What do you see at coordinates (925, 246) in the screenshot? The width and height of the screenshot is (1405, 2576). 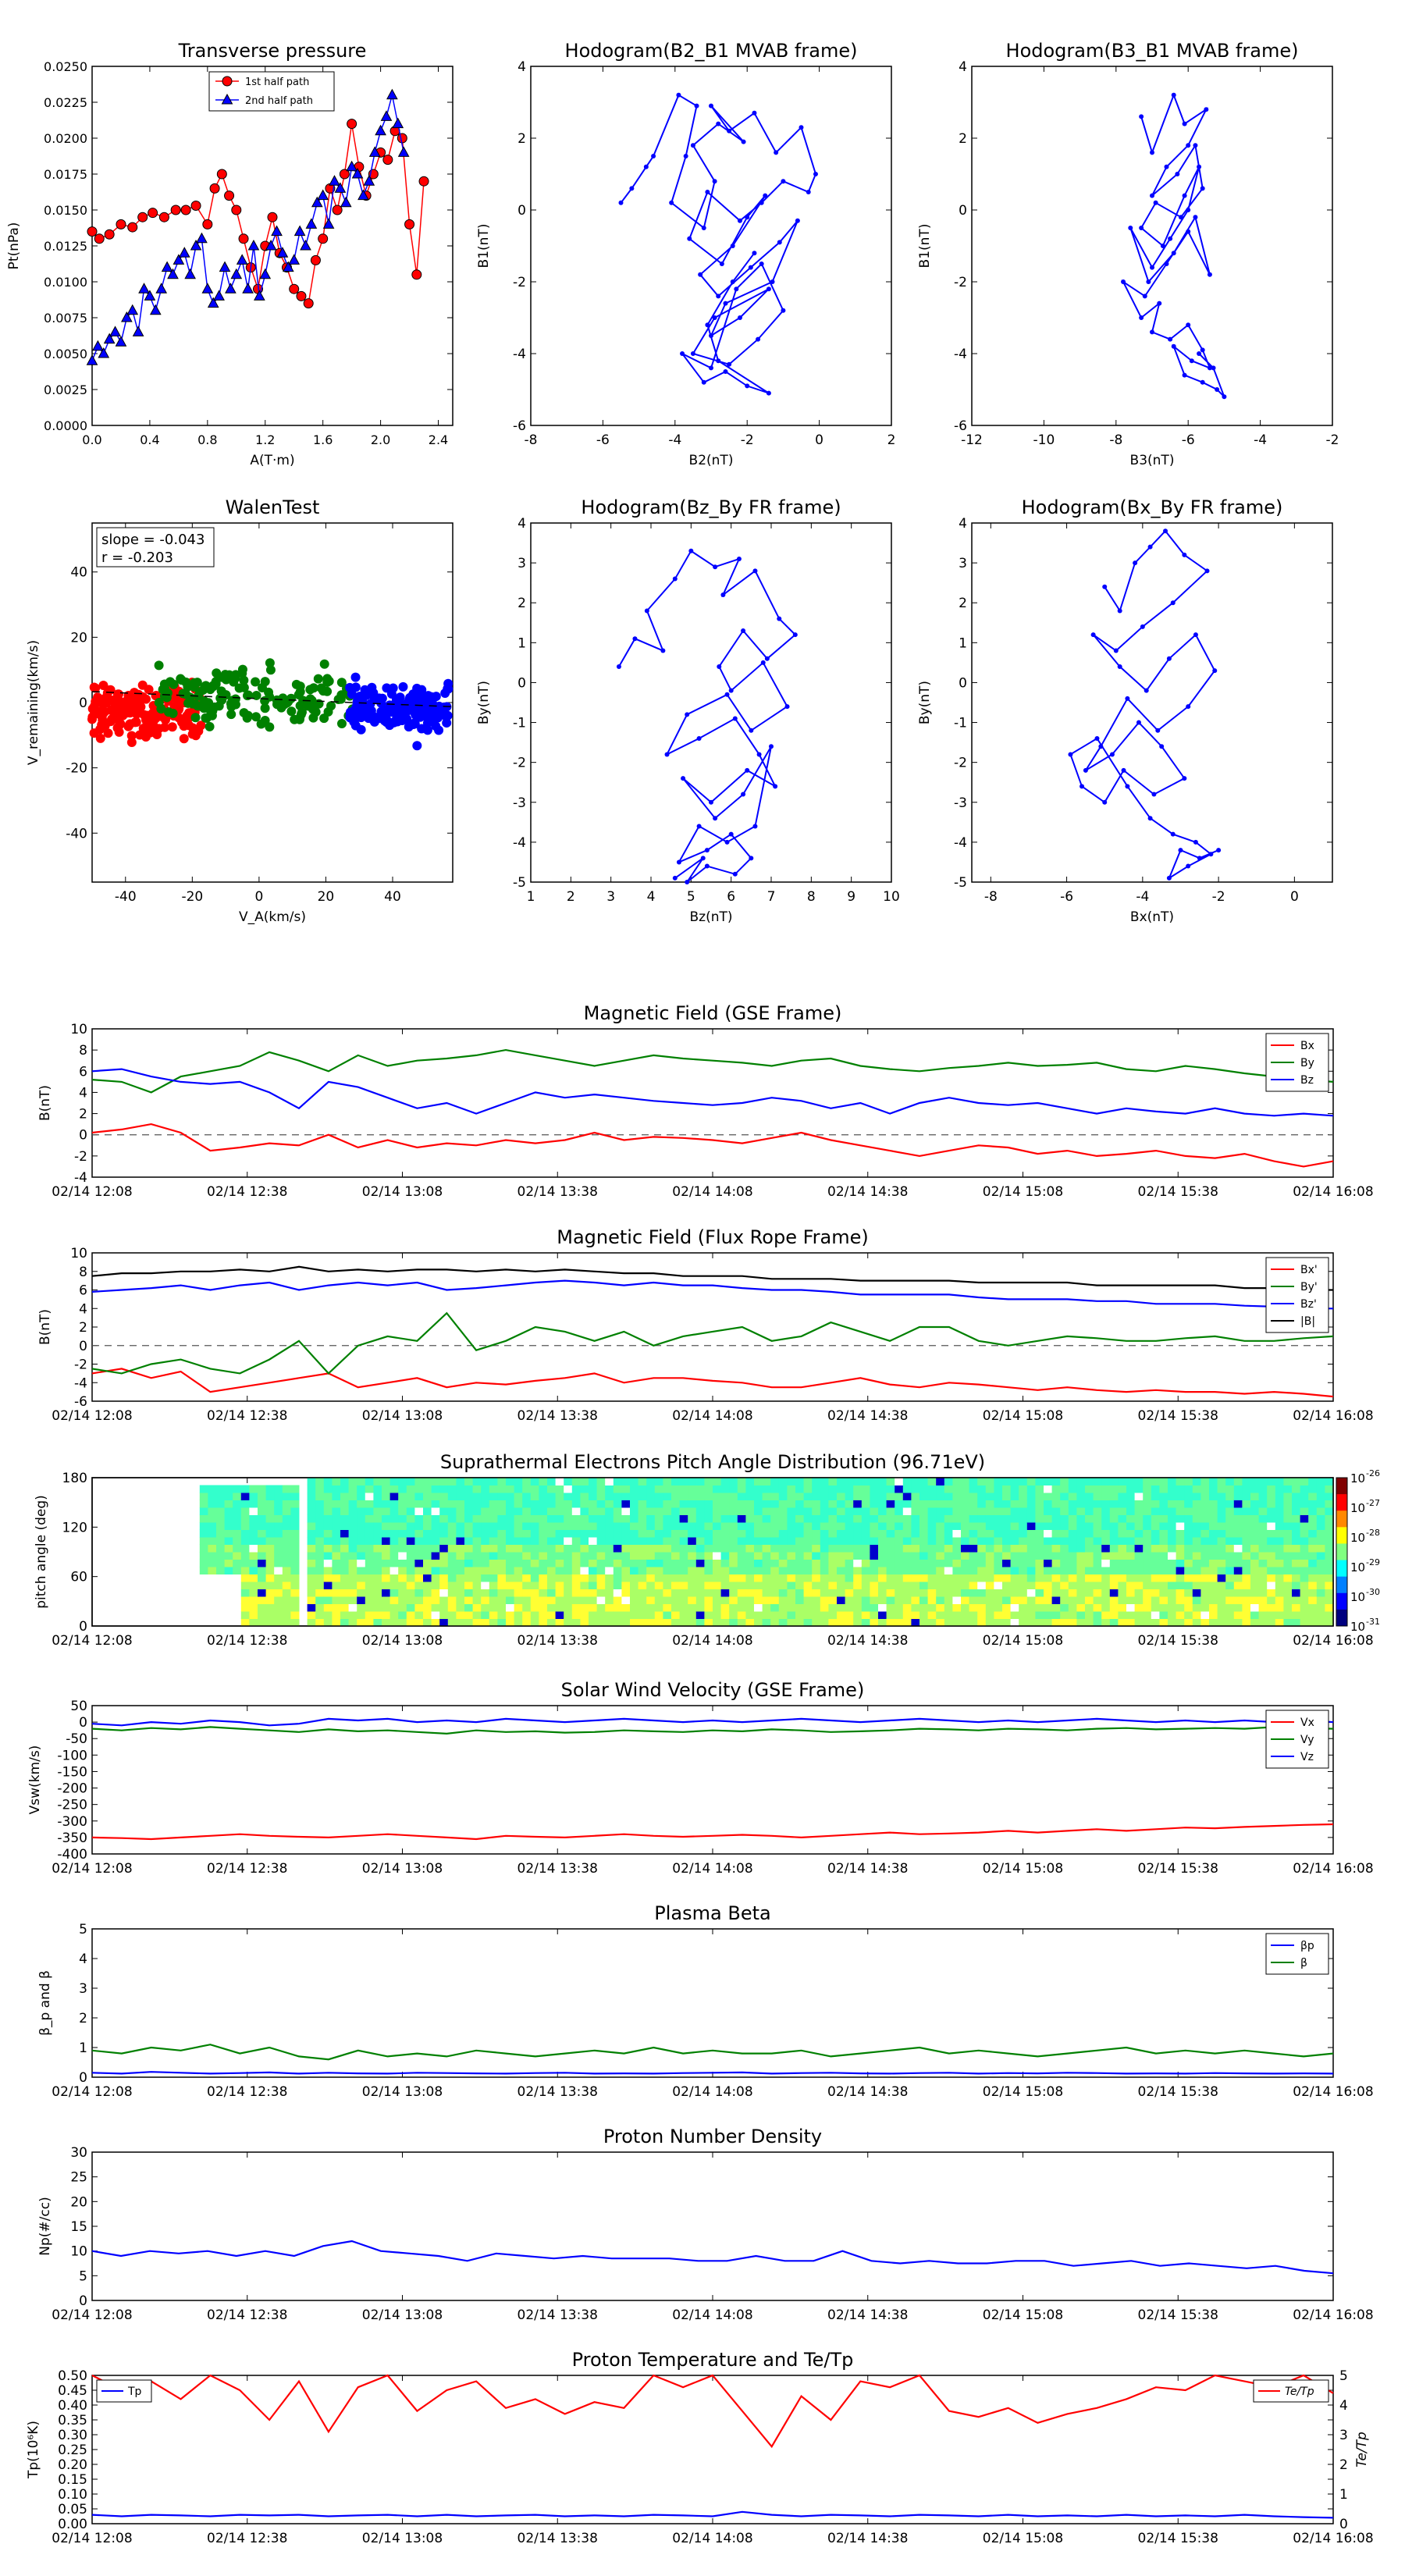 I see `y-axis-label: B1(nT)` at bounding box center [925, 246].